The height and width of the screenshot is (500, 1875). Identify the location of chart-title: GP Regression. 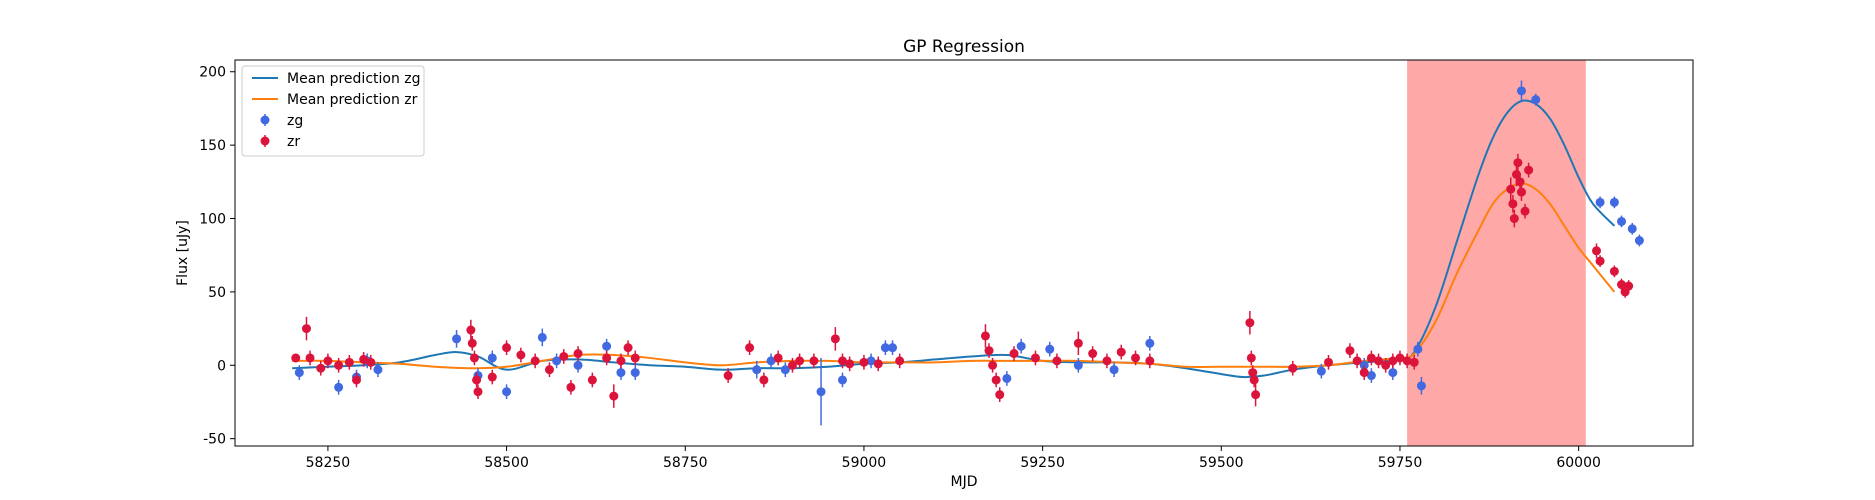
(964, 47).